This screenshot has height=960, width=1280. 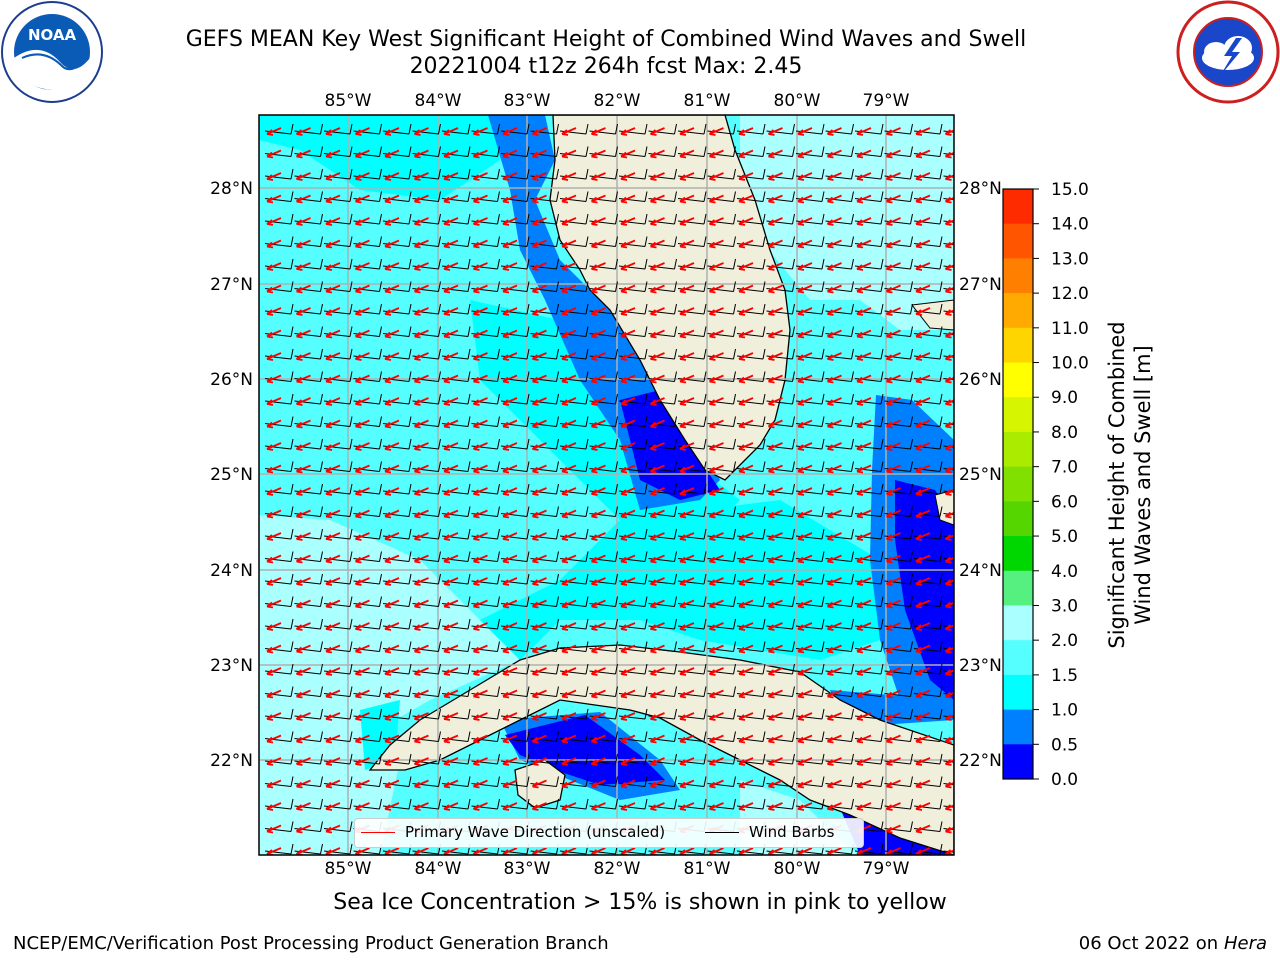 What do you see at coordinates (1070, 259) in the screenshot?
I see `colorbar-tick-label: 13.0` at bounding box center [1070, 259].